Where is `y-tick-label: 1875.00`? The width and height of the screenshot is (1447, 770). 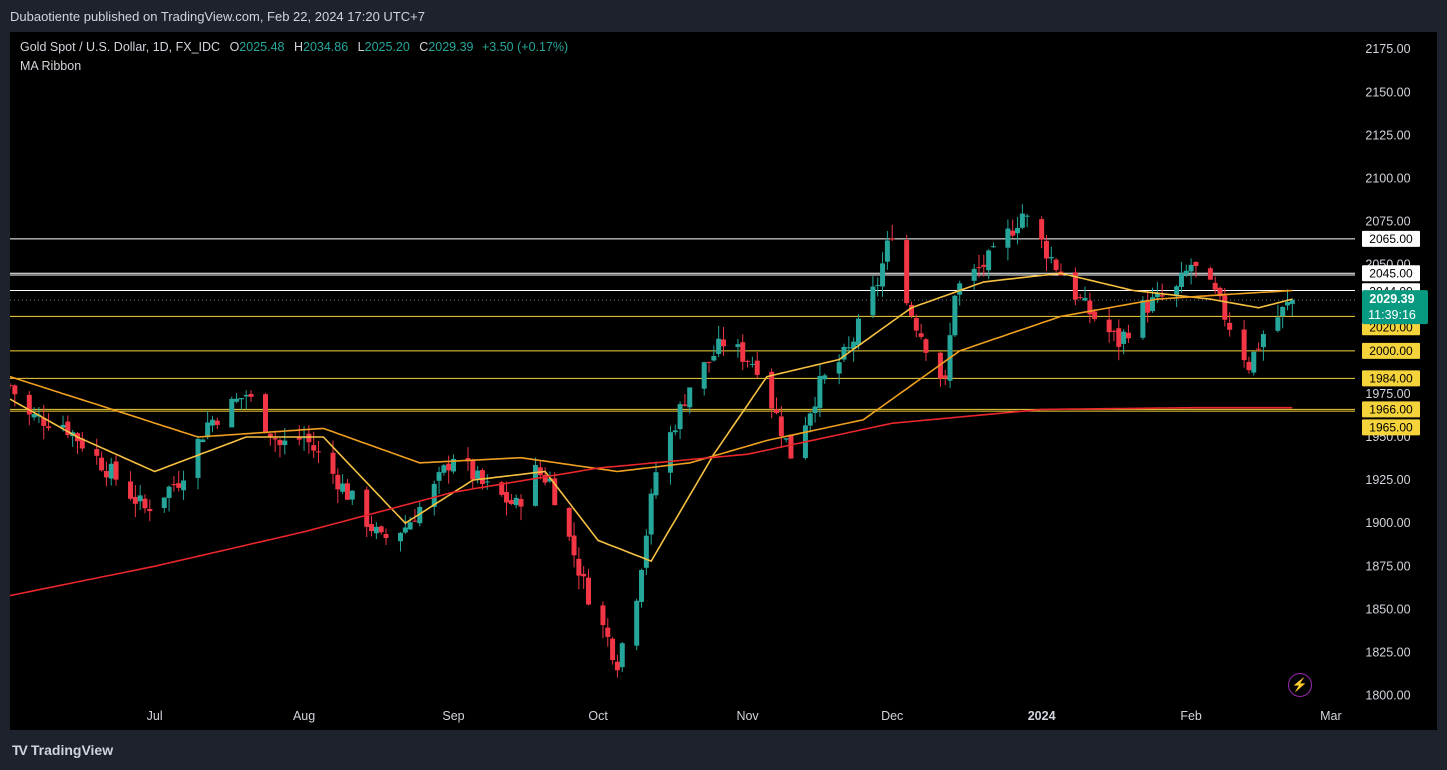
y-tick-label: 1875.00 is located at coordinates (1387, 566).